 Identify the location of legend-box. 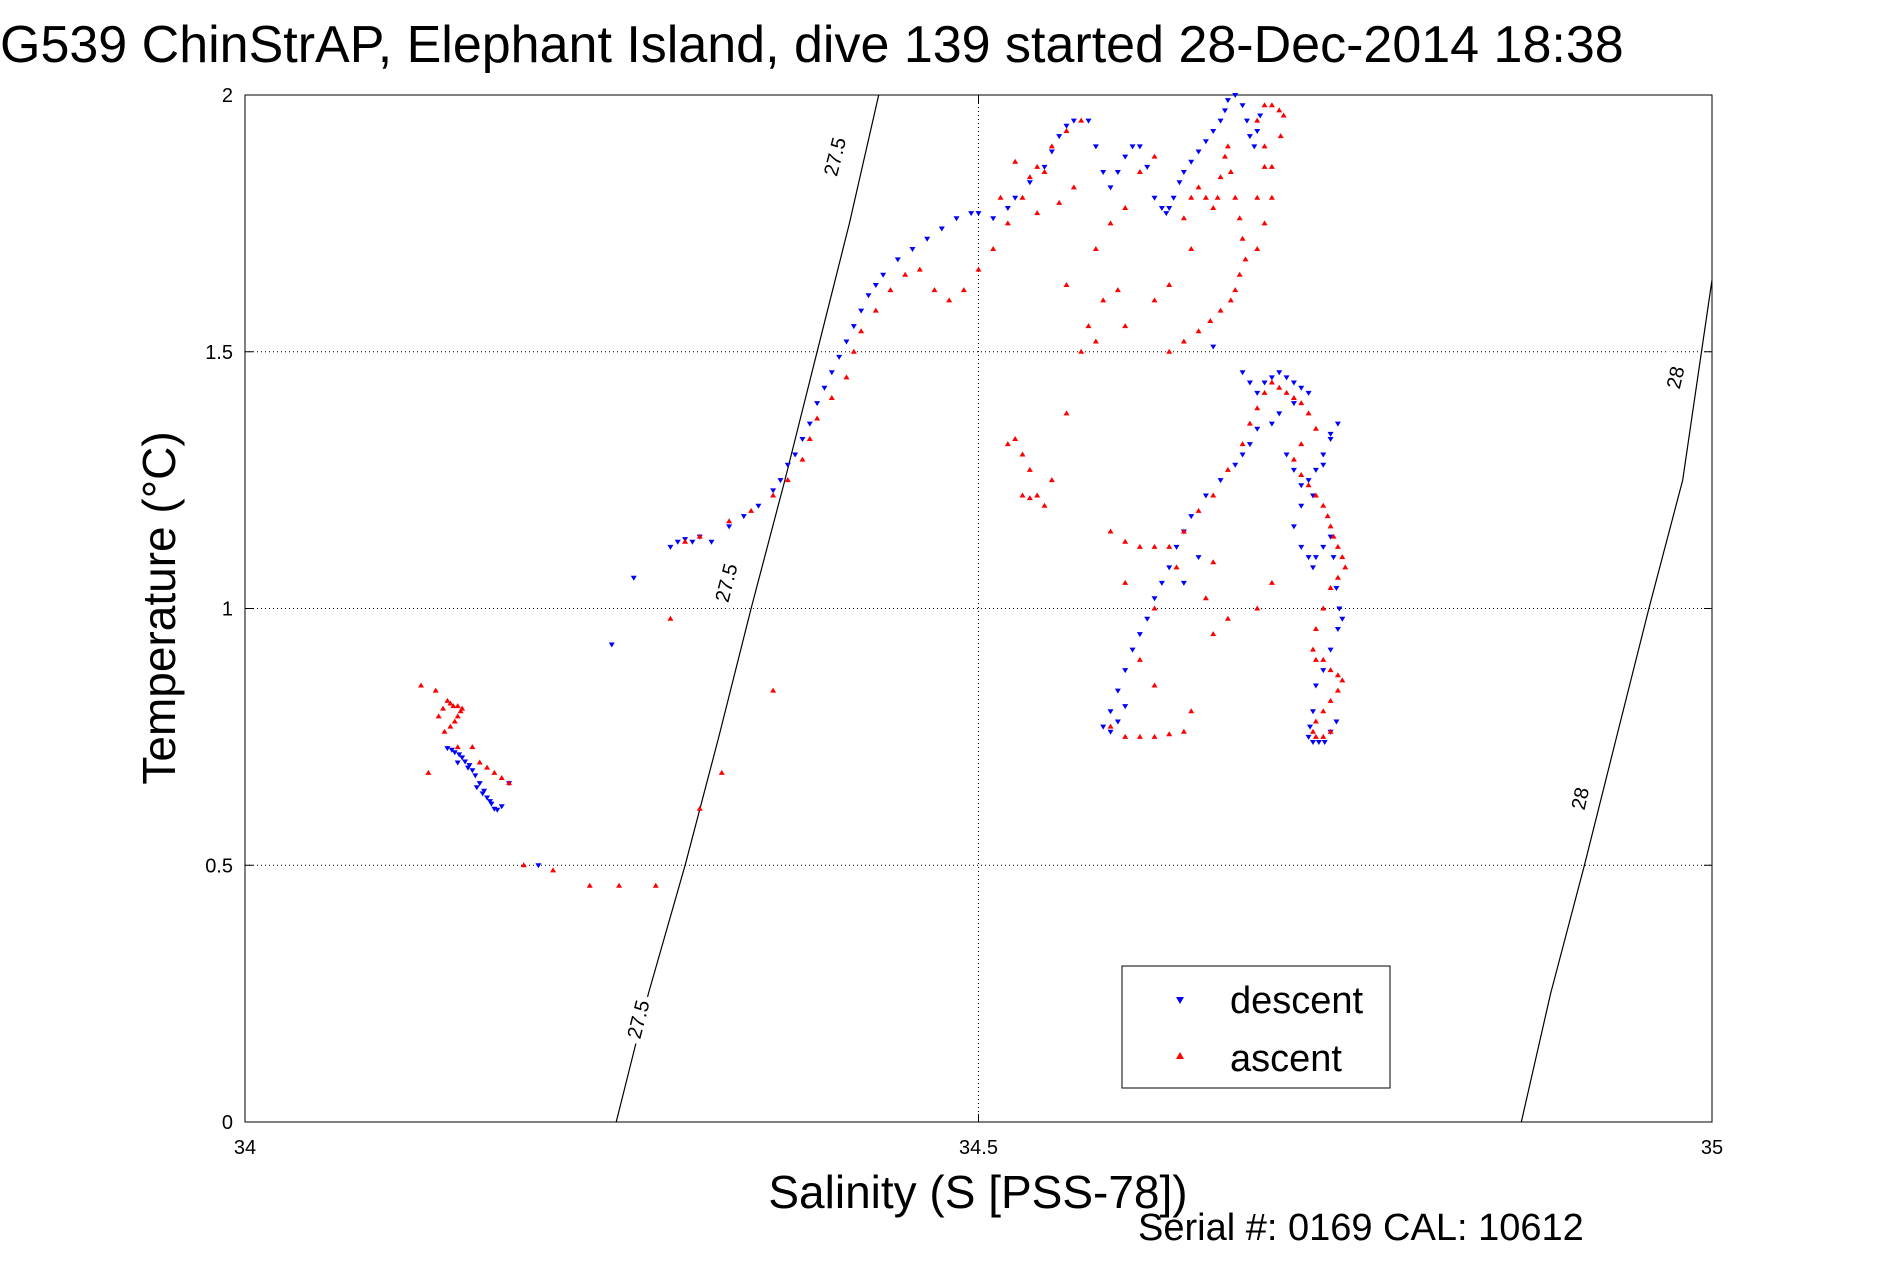
(1256, 1027).